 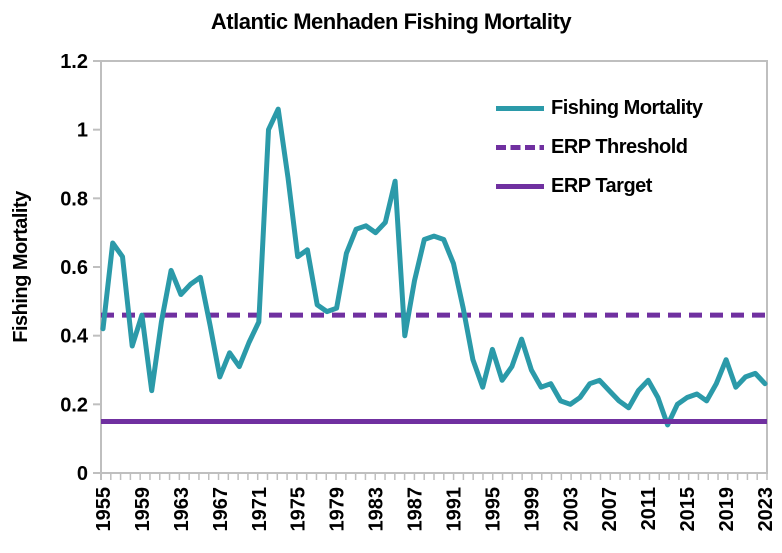 I want to click on legend-label: Fishing Mortality, so click(x=627, y=108).